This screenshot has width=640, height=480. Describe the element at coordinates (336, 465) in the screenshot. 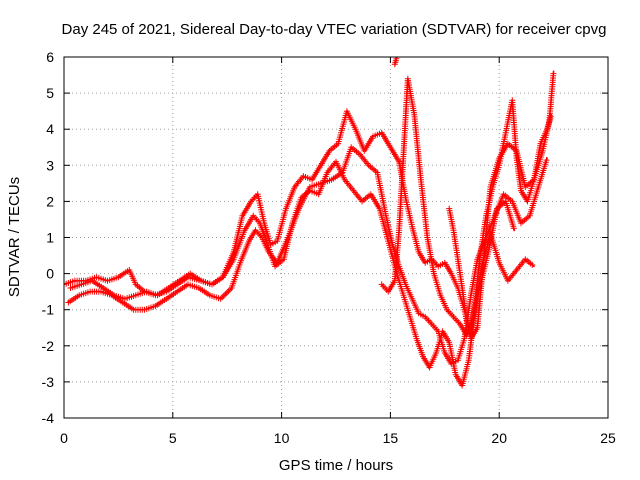

I see `x-axis-label: GPS time / hours` at that location.